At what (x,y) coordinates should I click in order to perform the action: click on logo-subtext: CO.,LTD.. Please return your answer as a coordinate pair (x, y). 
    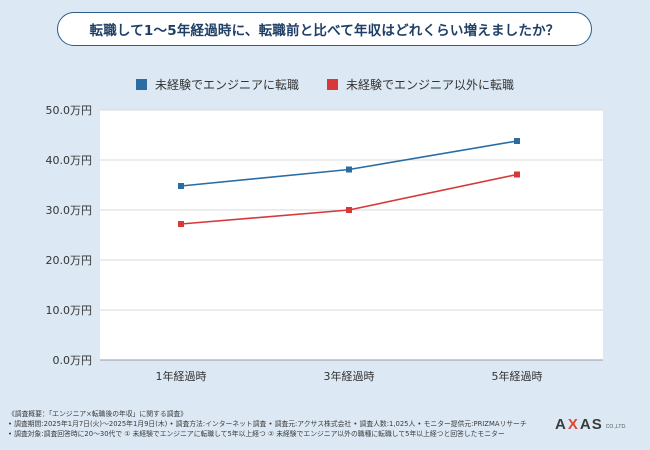
    Looking at the image, I should click on (616, 427).